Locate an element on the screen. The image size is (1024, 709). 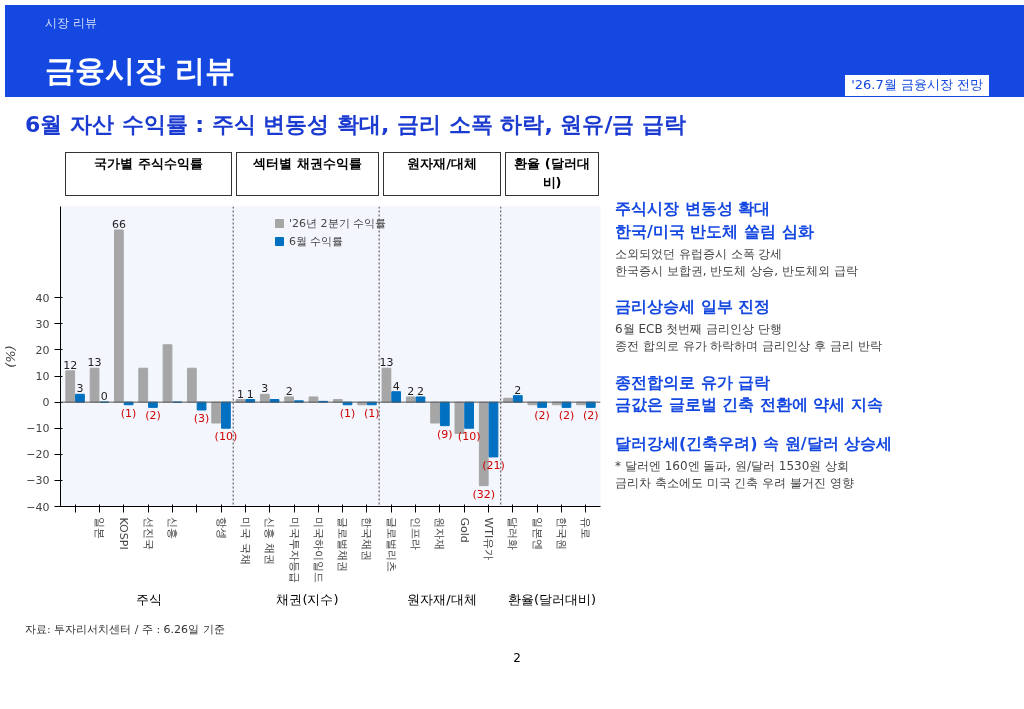
text: 소외되었던 유럽증시 소폭 강세 한국증시 보합권, 반도체 상승, 반도체외 급락 is located at coordinates (737, 263).